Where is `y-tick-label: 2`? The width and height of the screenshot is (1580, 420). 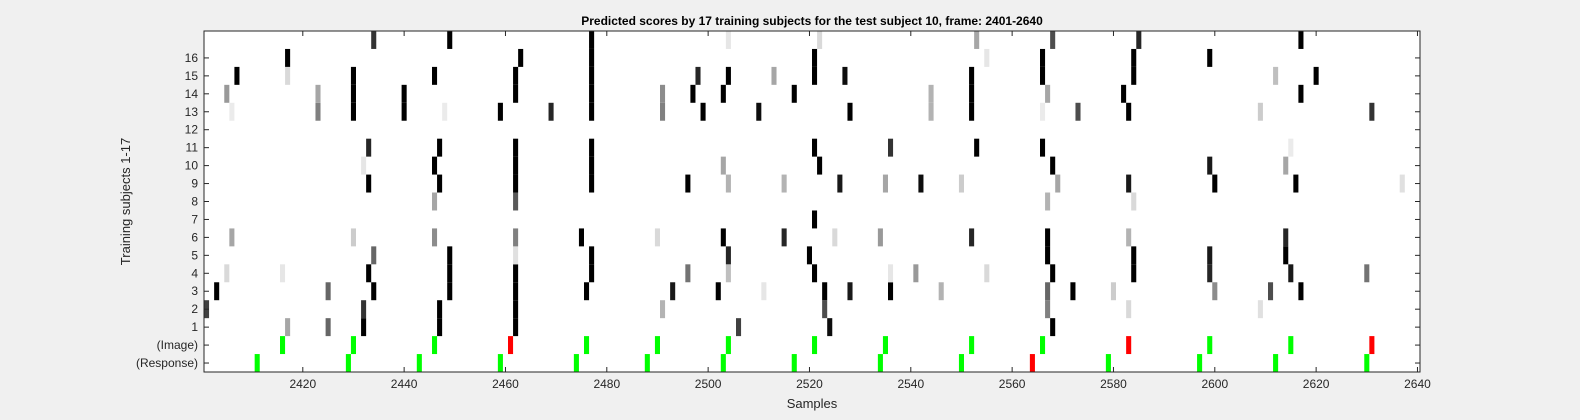 y-tick-label: 2 is located at coordinates (194, 309).